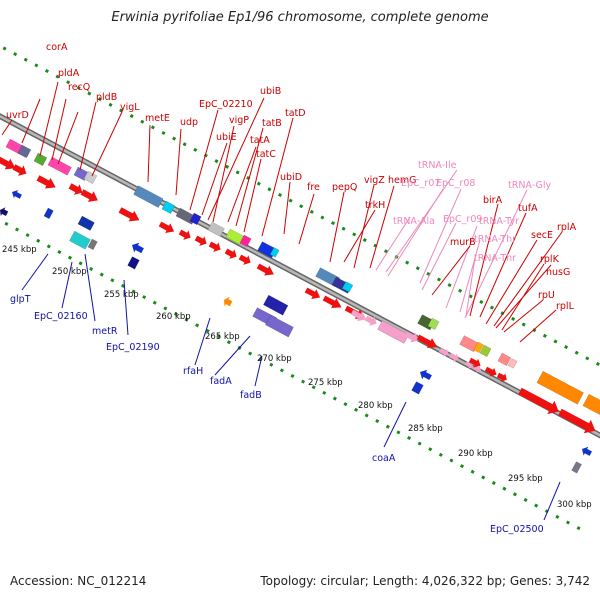 The image size is (600, 600). Describe the element at coordinates (437, 165) in the screenshot. I see `rna-gene-label: tRNA-Ile` at that location.